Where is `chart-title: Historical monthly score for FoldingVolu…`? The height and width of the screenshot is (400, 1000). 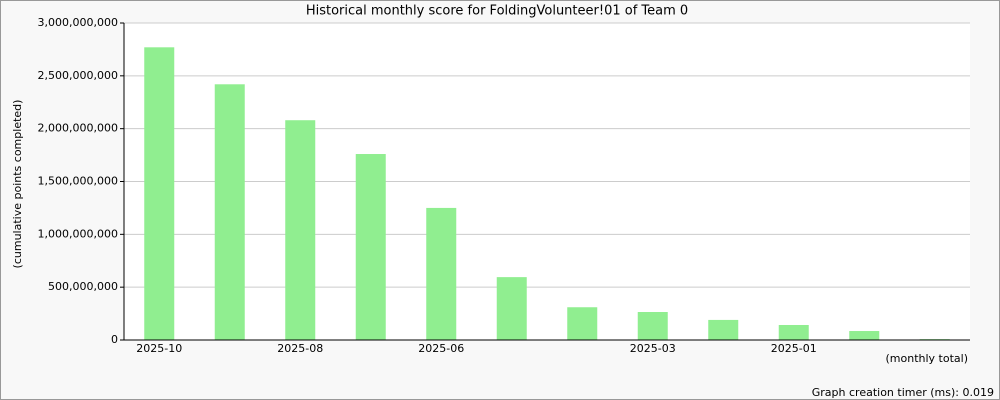
chart-title: Historical monthly score for FoldingVolu… is located at coordinates (497, 11).